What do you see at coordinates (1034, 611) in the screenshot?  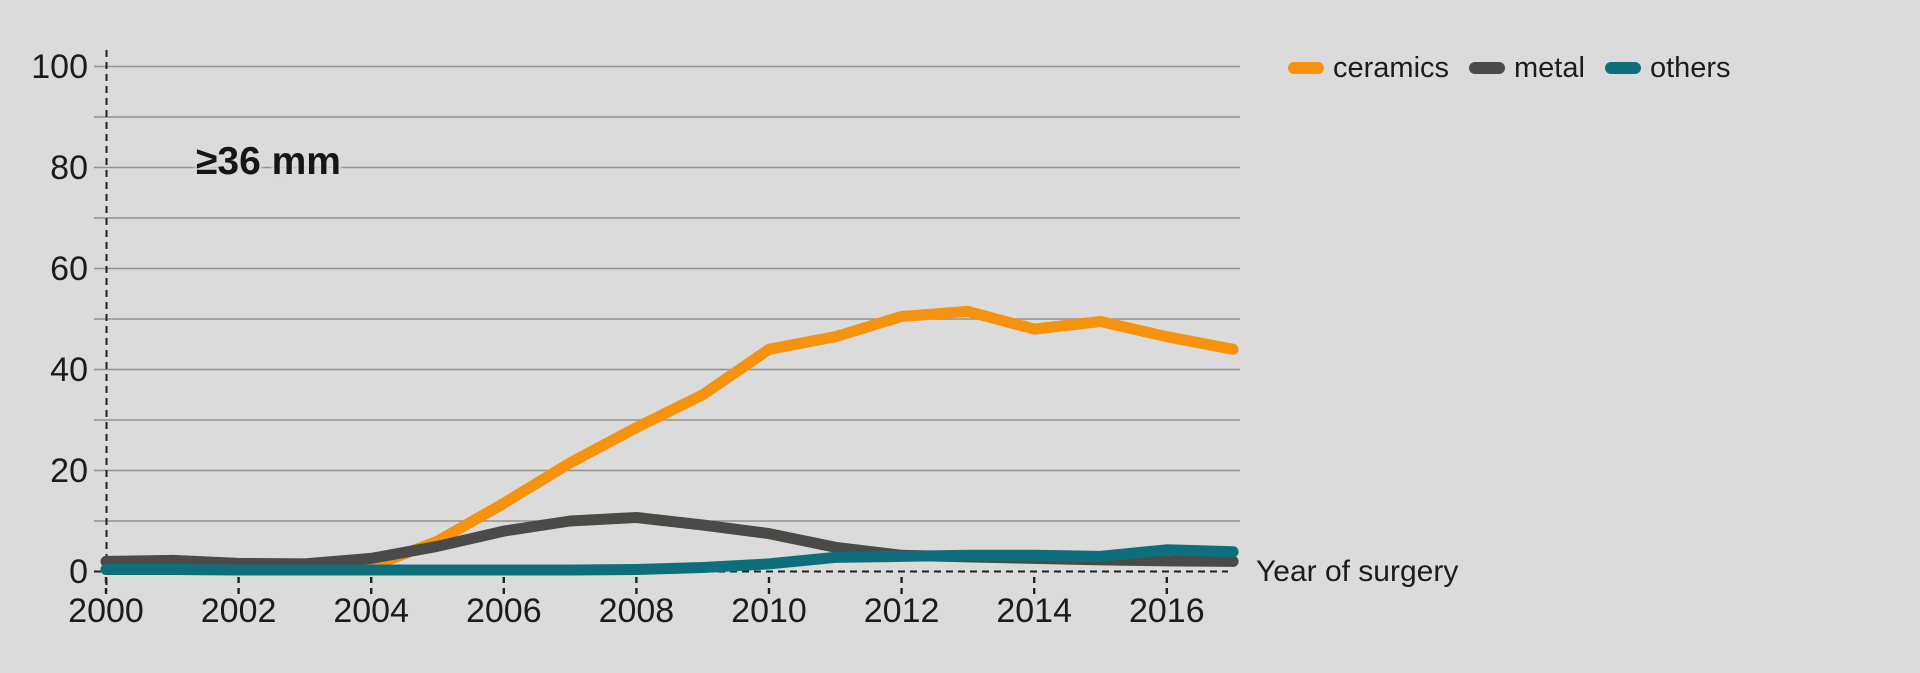 I see `x-tick-label-2014: 2014` at bounding box center [1034, 611].